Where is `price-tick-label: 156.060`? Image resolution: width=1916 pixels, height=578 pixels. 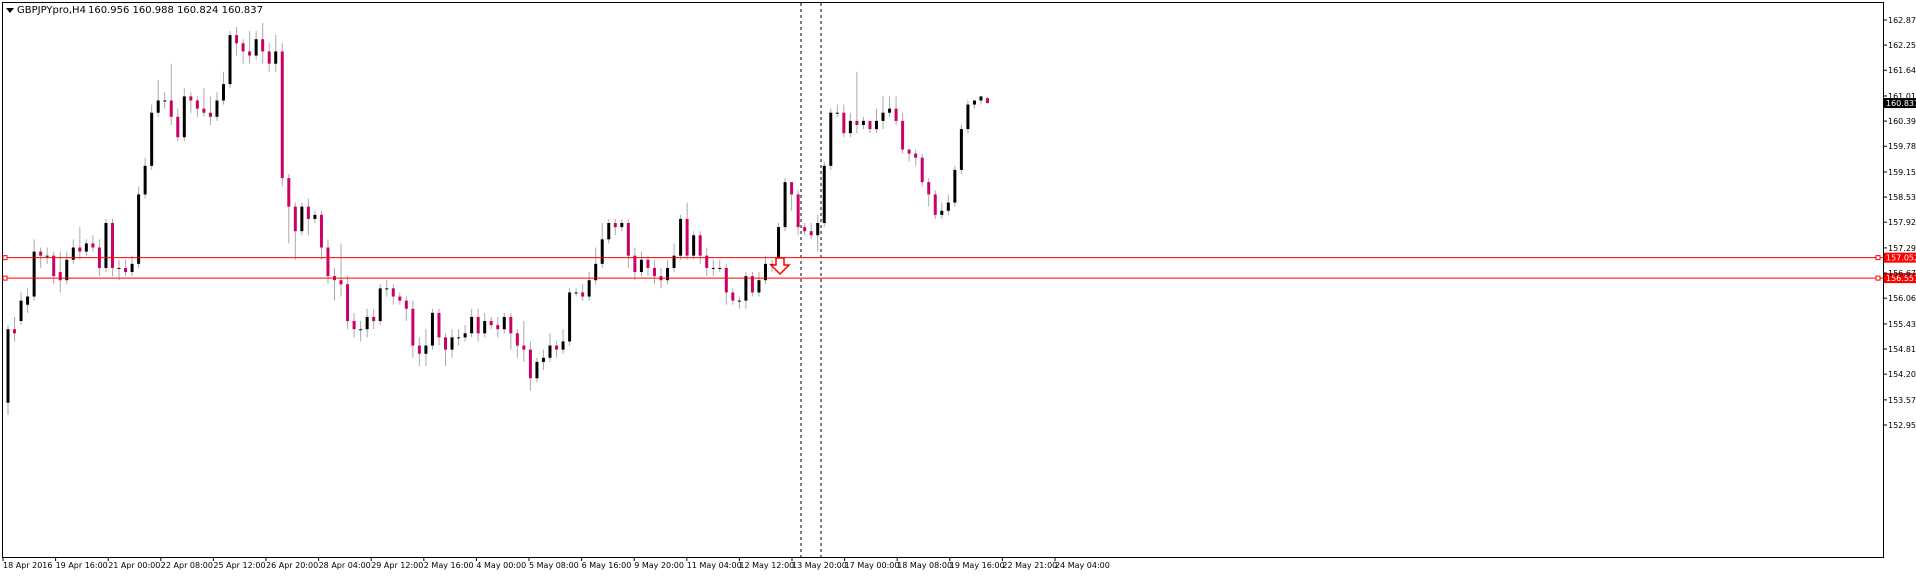 price-tick-label: 156.060 is located at coordinates (1902, 298).